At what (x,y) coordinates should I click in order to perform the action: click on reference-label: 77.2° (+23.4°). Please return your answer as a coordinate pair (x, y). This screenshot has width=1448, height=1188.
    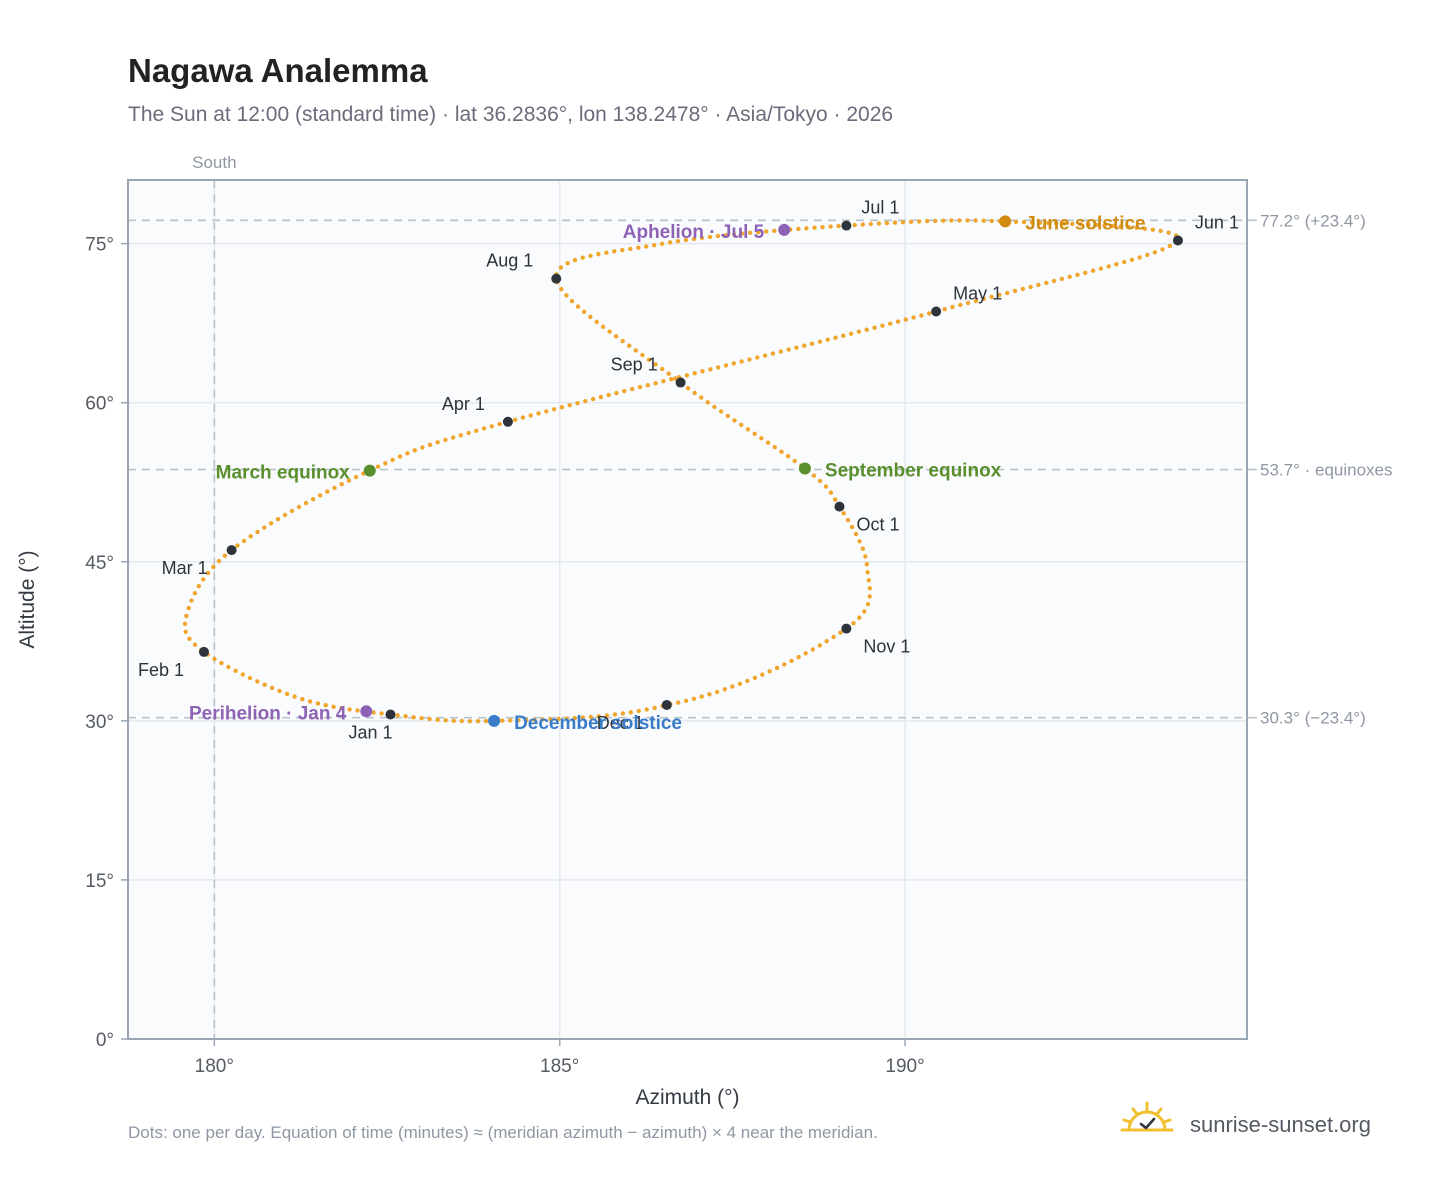
    Looking at the image, I should click on (1313, 220).